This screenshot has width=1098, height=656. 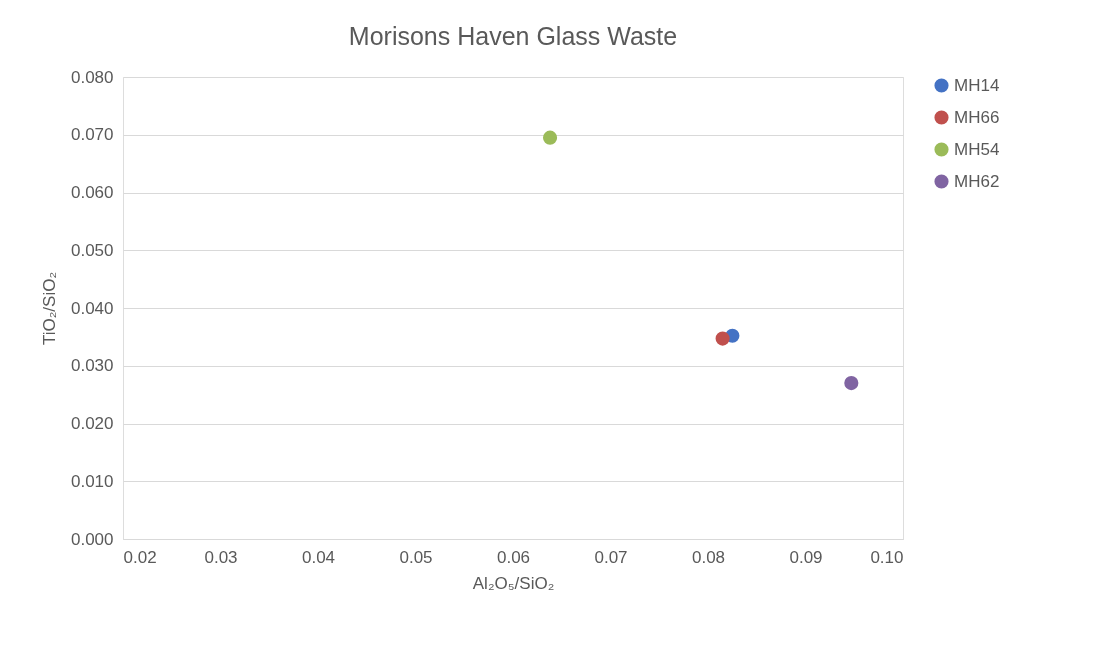 What do you see at coordinates (887, 557) in the screenshot?
I see `x-tick-label: 0.10` at bounding box center [887, 557].